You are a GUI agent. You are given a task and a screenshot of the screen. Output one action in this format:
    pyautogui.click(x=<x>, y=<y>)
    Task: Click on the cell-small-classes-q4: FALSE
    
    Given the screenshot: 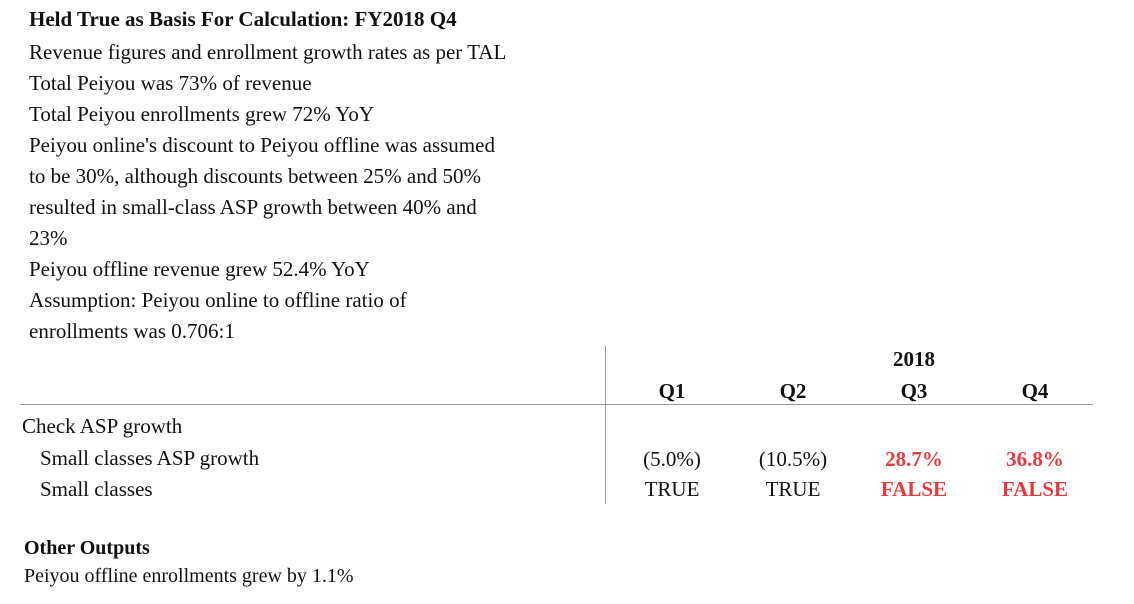 What is the action you would take?
    pyautogui.click(x=1035, y=489)
    